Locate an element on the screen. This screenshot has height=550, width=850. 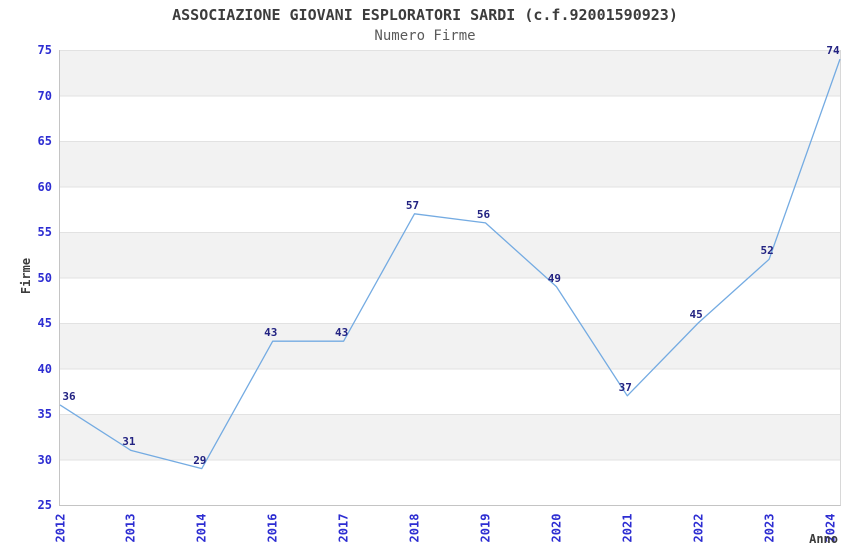
y-tick-label: 55 is located at coordinates (44, 232).